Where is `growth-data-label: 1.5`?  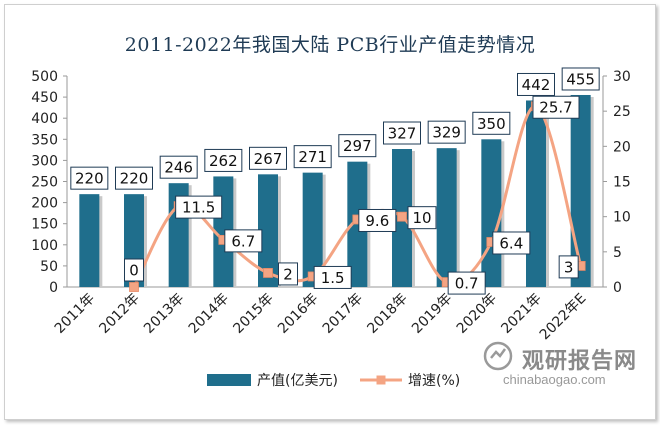
growth-data-label: 1.5 is located at coordinates (333, 278).